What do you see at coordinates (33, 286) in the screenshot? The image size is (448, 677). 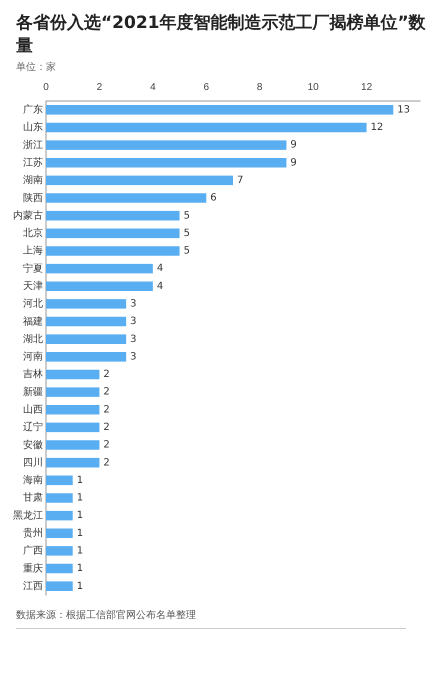 I see `y-tick-label: 天津` at bounding box center [33, 286].